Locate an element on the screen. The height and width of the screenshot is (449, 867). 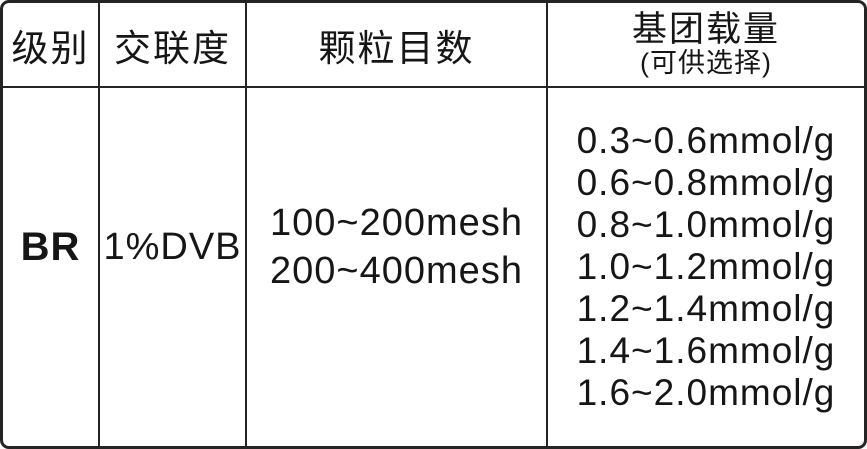
header-cell-mesh: 颗粒目数 is located at coordinates (397, 45).